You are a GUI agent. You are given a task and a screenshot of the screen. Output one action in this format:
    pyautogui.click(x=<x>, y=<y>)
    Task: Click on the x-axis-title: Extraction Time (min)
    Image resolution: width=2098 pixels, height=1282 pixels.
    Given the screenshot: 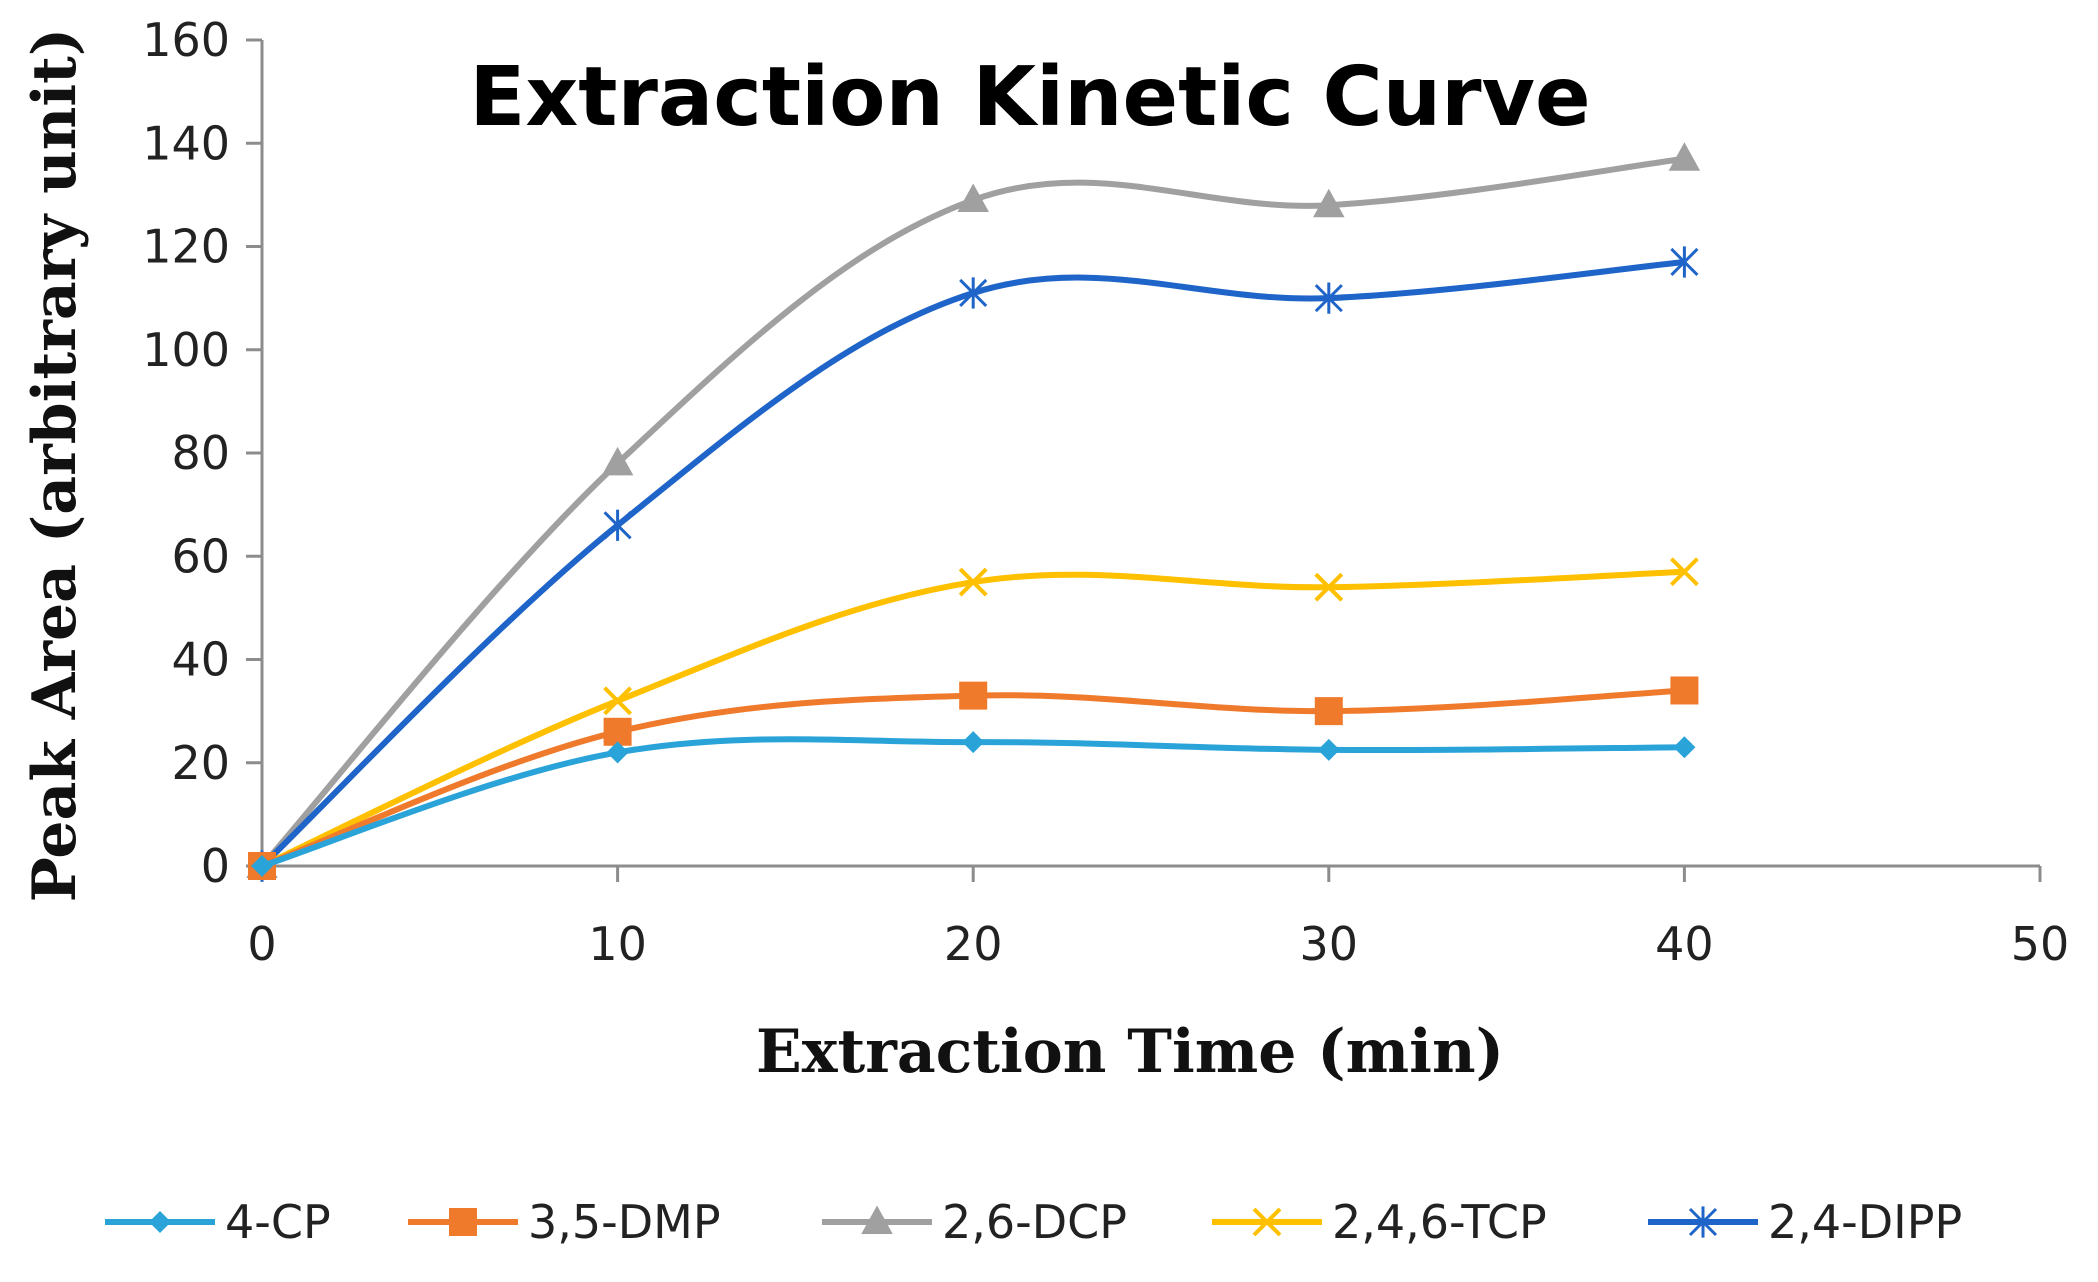 What is the action you would take?
    pyautogui.click(x=1130, y=1052)
    